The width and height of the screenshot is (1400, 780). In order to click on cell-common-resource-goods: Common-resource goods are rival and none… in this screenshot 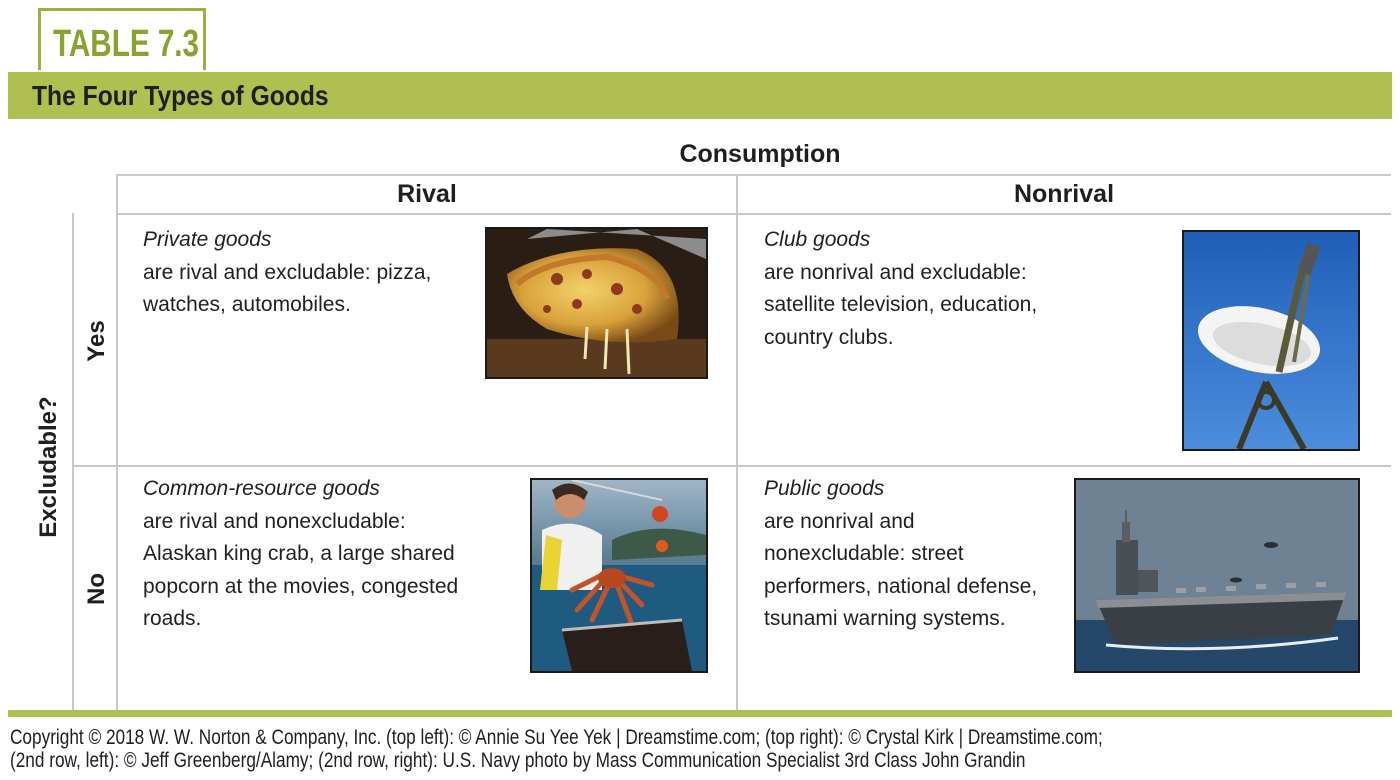, I will do `click(333, 554)`.